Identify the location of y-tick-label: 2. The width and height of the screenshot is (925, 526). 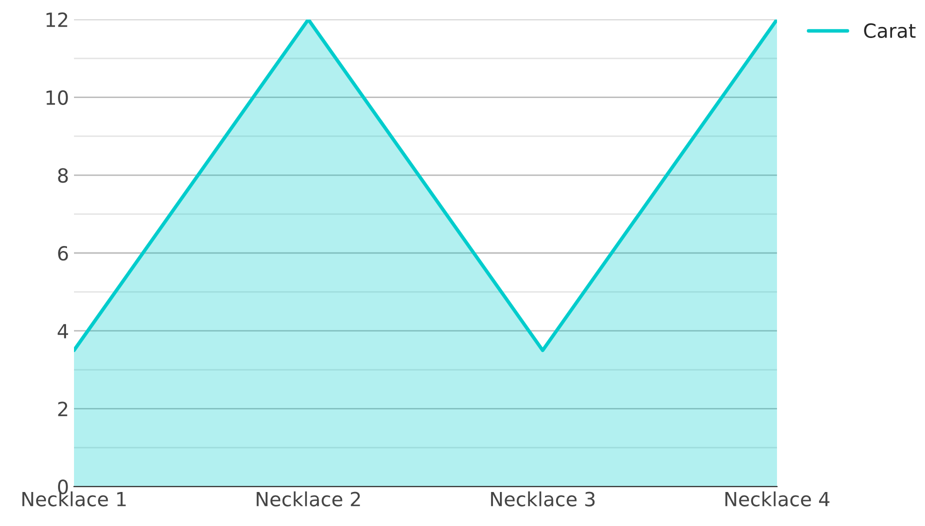
(63, 409).